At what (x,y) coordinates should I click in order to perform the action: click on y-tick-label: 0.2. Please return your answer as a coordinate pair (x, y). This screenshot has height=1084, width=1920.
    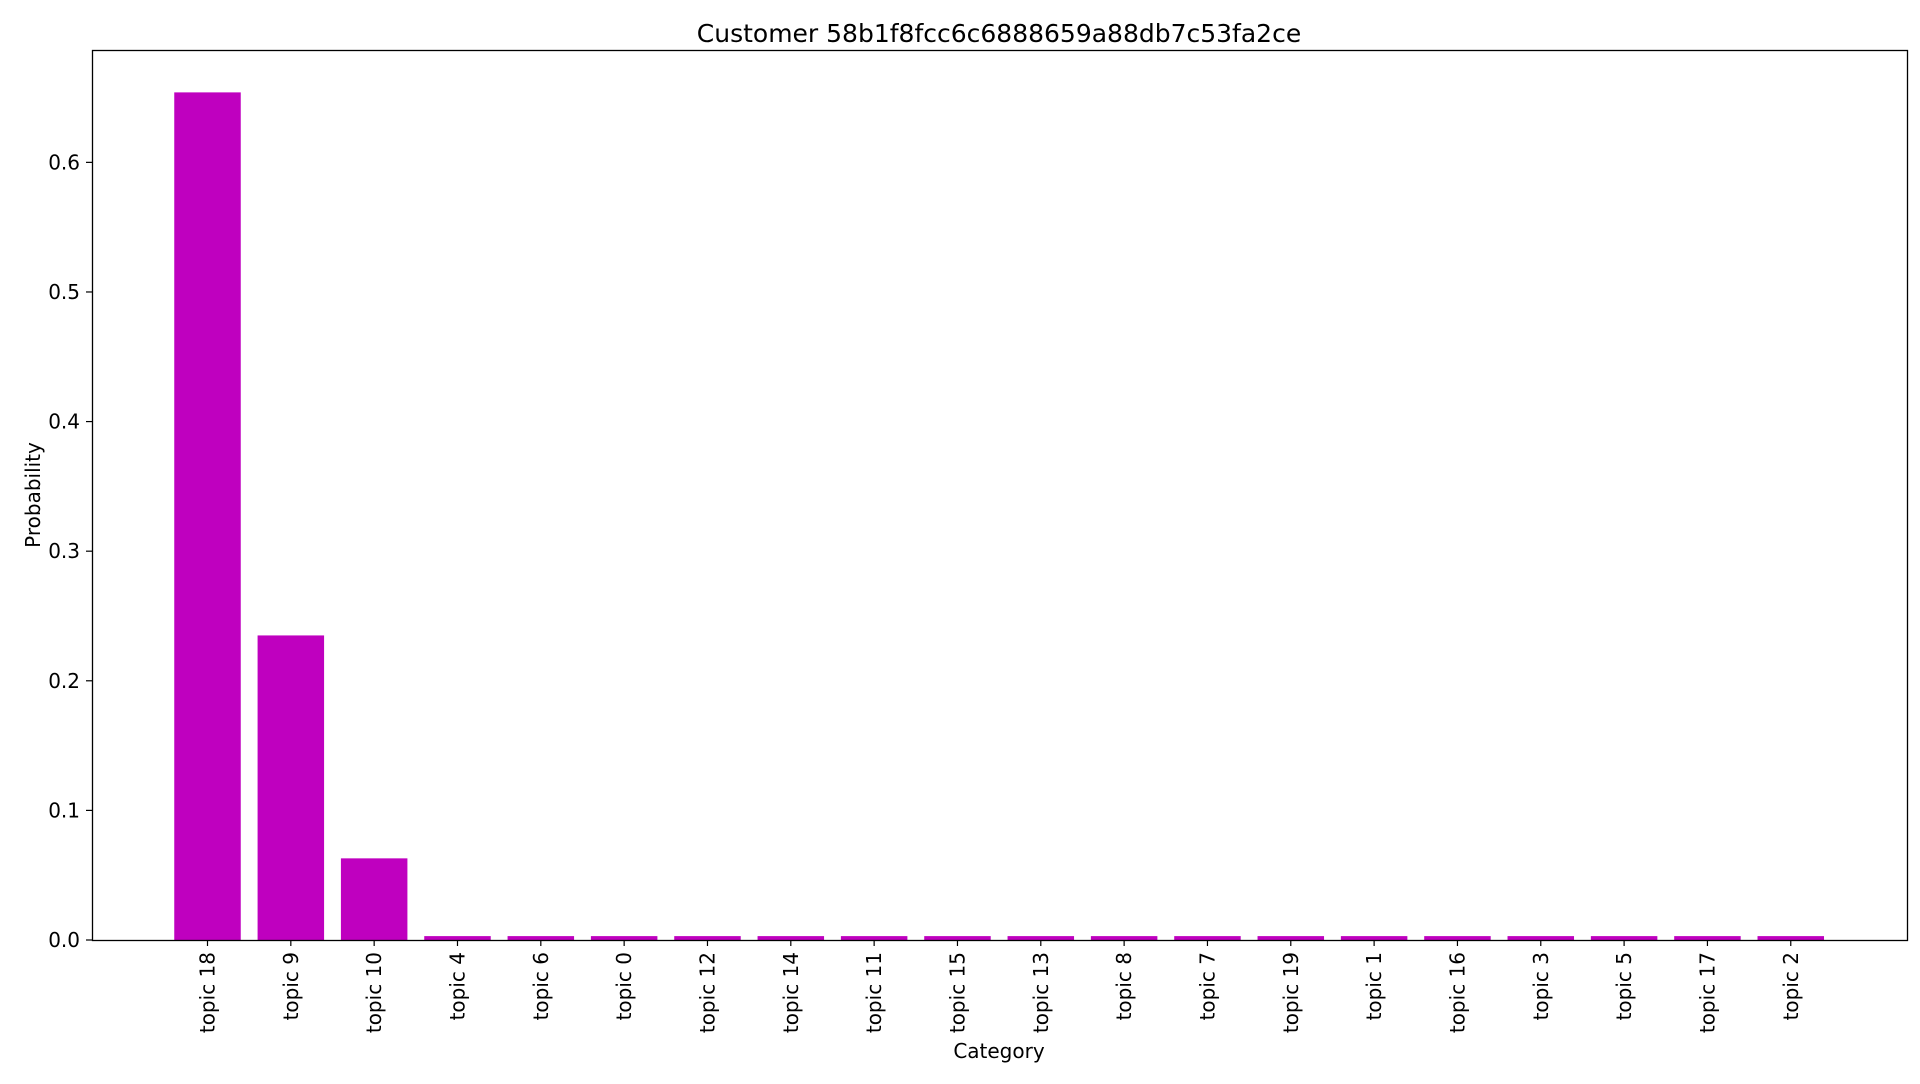
    Looking at the image, I should click on (64, 681).